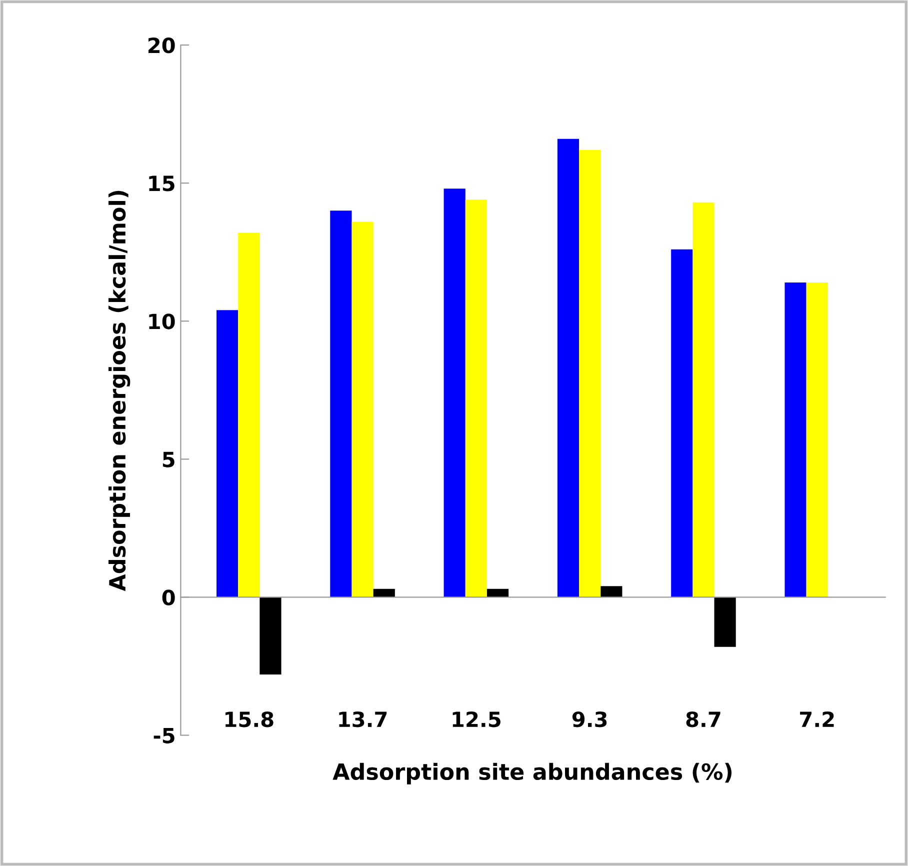  I want to click on x-tick-label: 12.5, so click(476, 719).